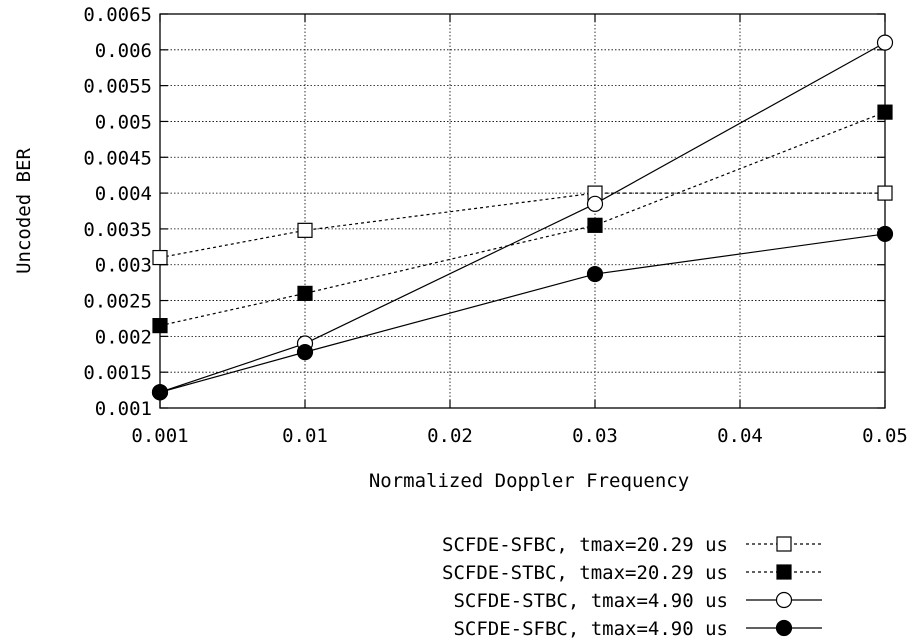  I want to click on x-axis-label: Normalized Doppler Frequency, so click(529, 481).